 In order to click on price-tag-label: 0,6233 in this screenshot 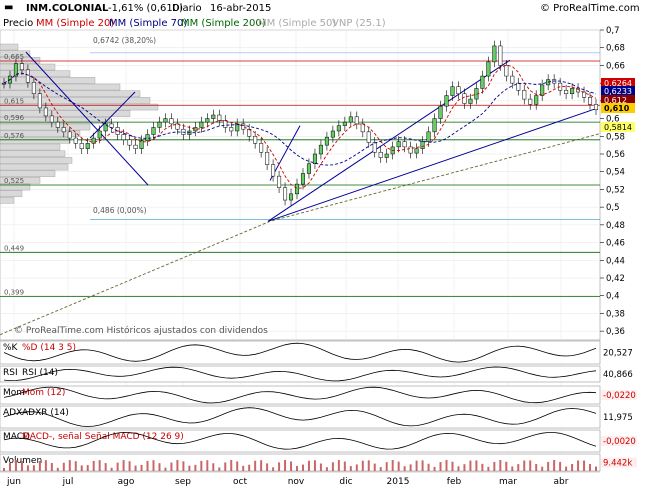, I will do `click(618, 91)`.